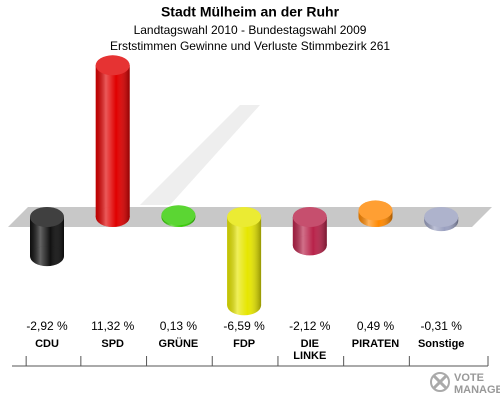 The image size is (500, 400). What do you see at coordinates (250, 30) in the screenshot?
I see `chart-subtitle: Landtagswahl 2010 - Bundestagswahl 2009` at bounding box center [250, 30].